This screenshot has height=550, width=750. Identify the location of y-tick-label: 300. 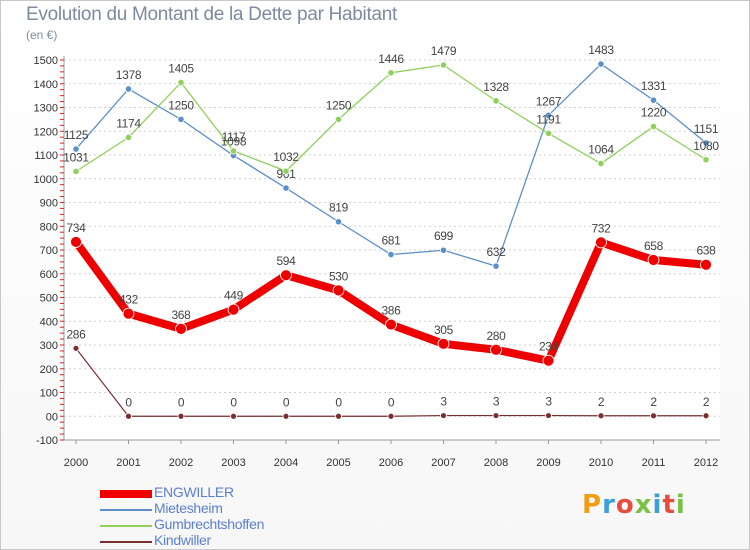
(49, 346).